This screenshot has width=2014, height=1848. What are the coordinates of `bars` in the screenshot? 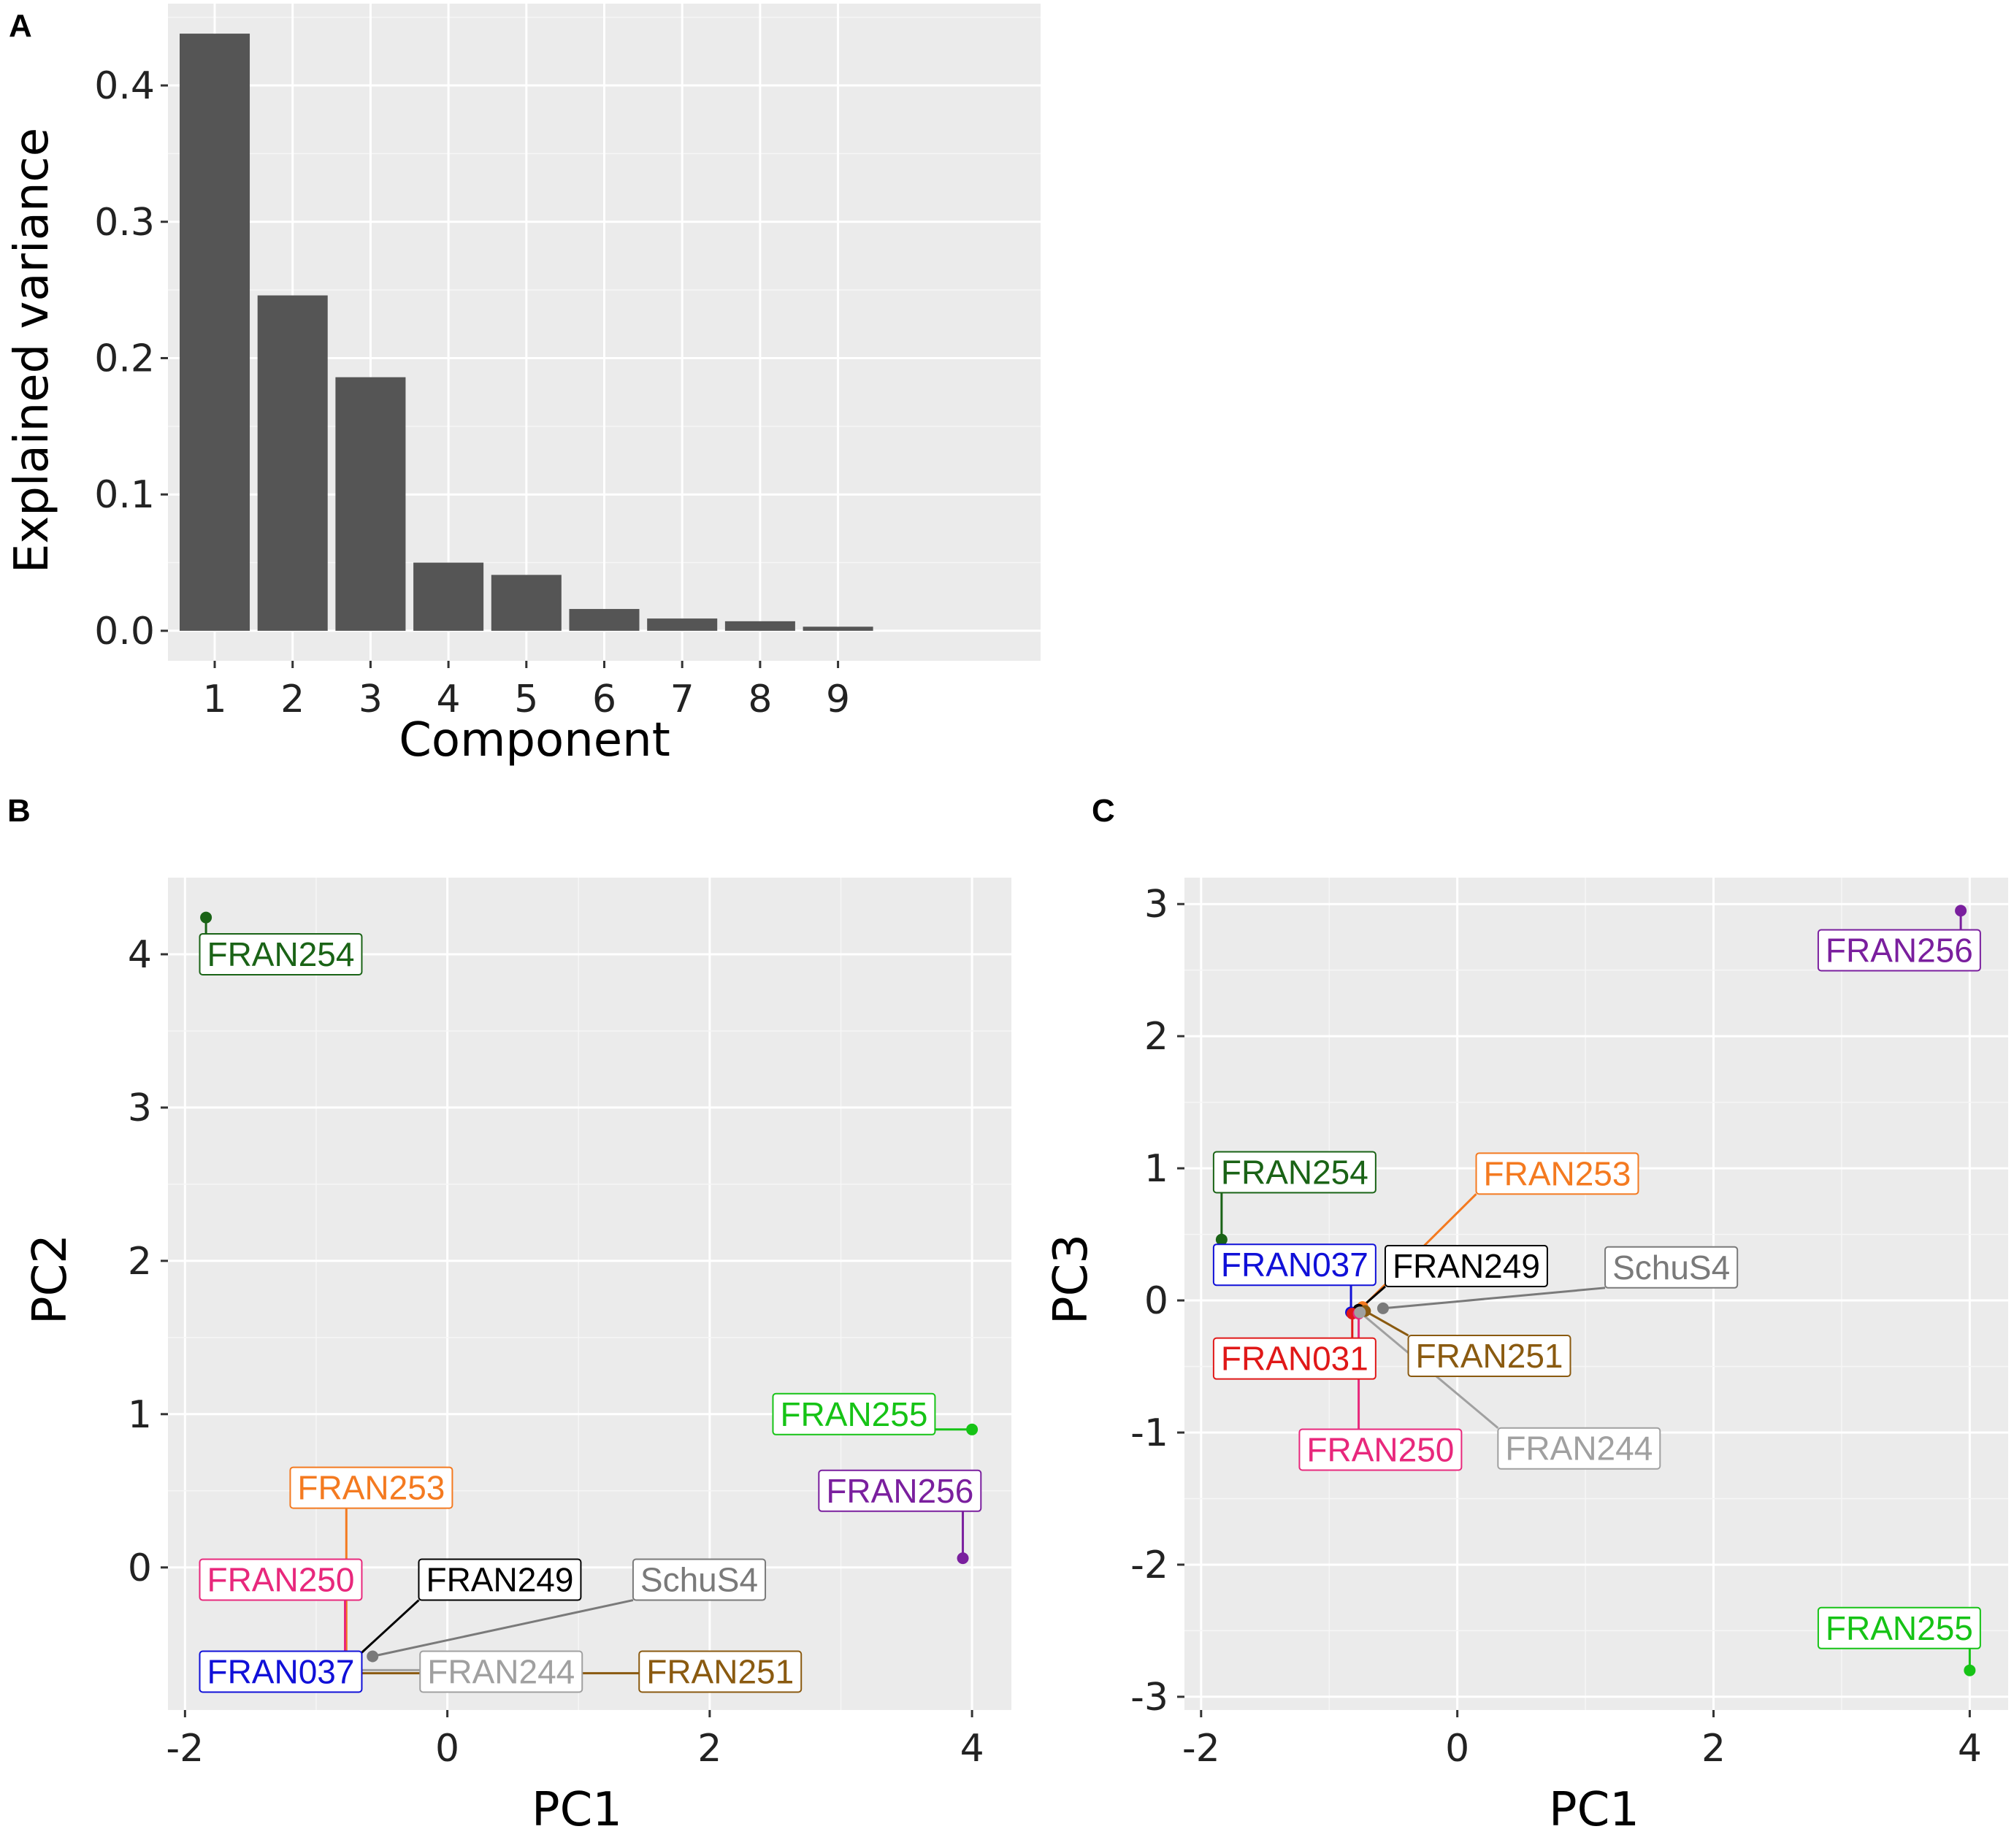 It's located at (526, 333).